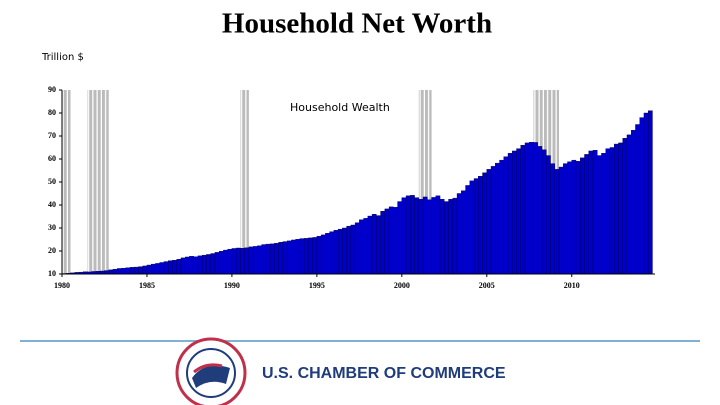 This screenshot has width=720, height=405. What do you see at coordinates (340, 107) in the screenshot?
I see `annotation: Household Wealth` at bounding box center [340, 107].